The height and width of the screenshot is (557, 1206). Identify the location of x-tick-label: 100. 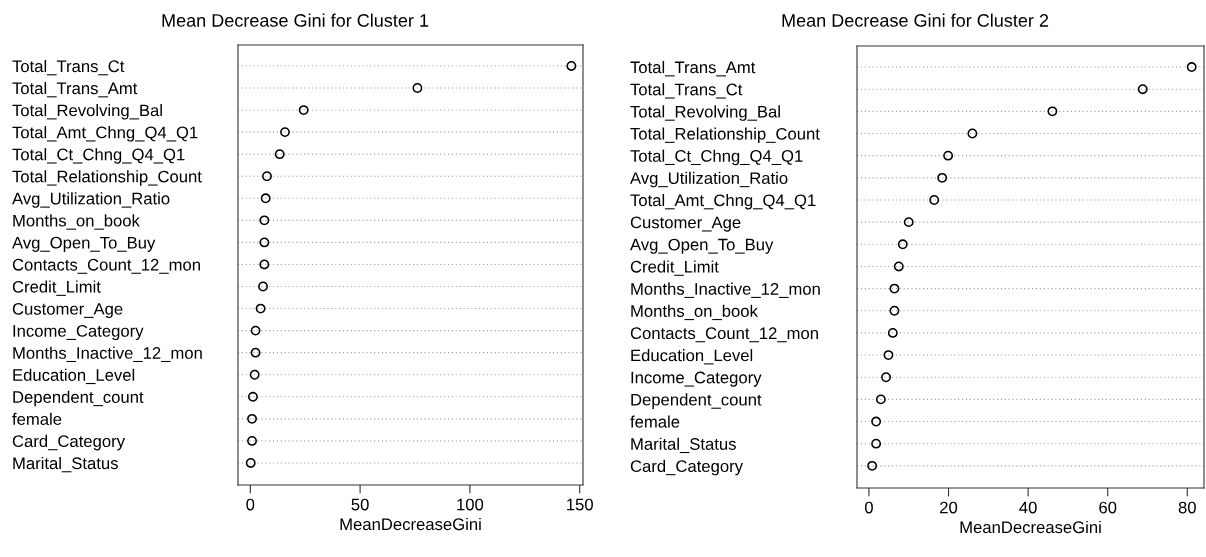
(470, 504).